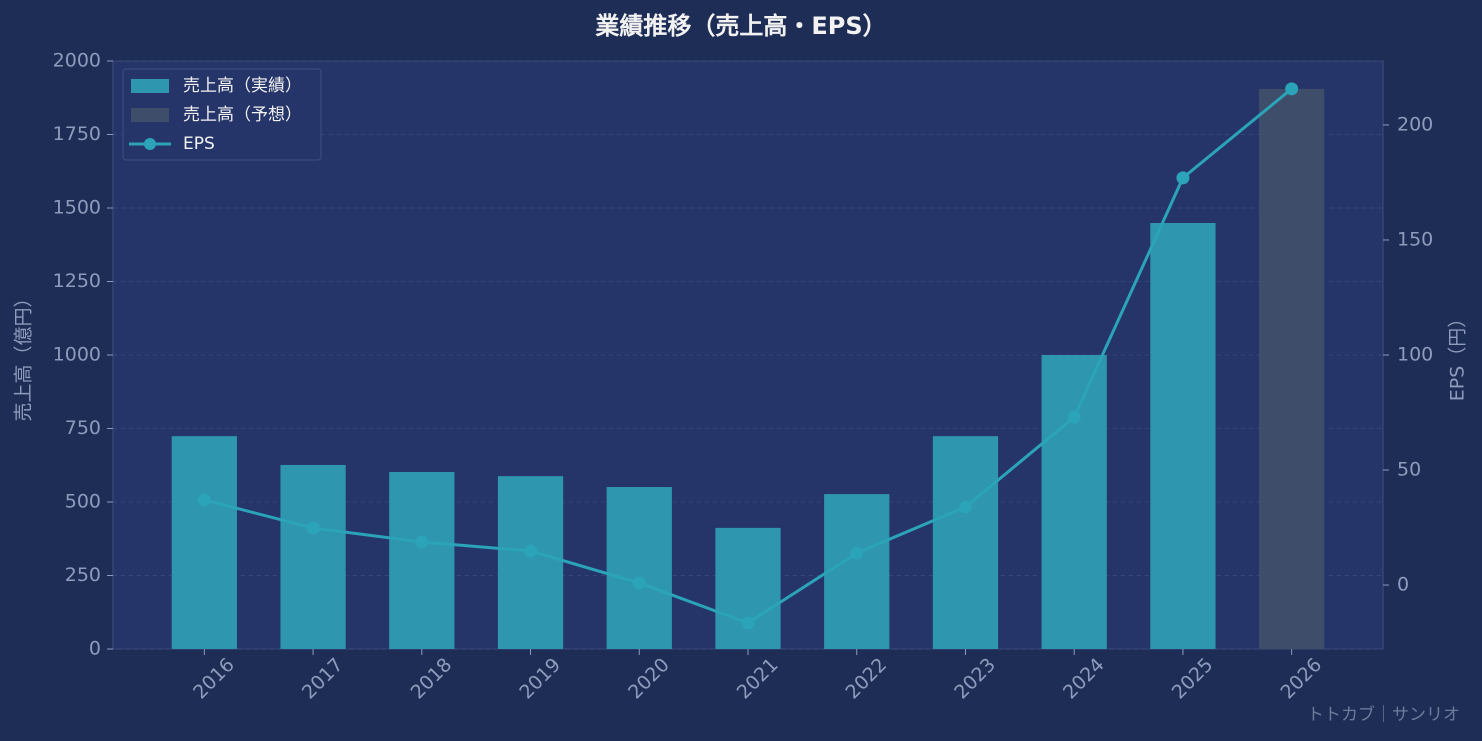 The width and height of the screenshot is (1482, 741). Describe the element at coordinates (1415, 124) in the screenshot. I see `y2-tick-label: 200` at that location.